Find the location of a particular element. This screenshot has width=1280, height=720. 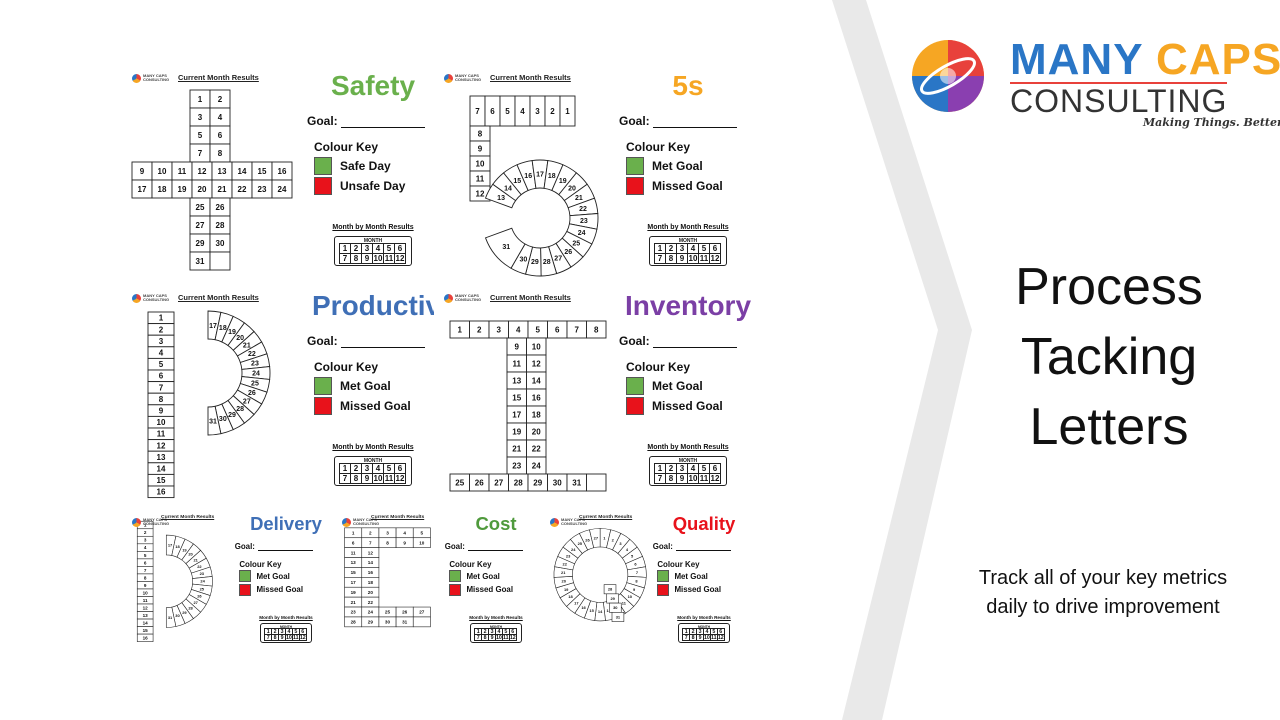

headline-line-1: Process is located at coordinates (1109, 287).